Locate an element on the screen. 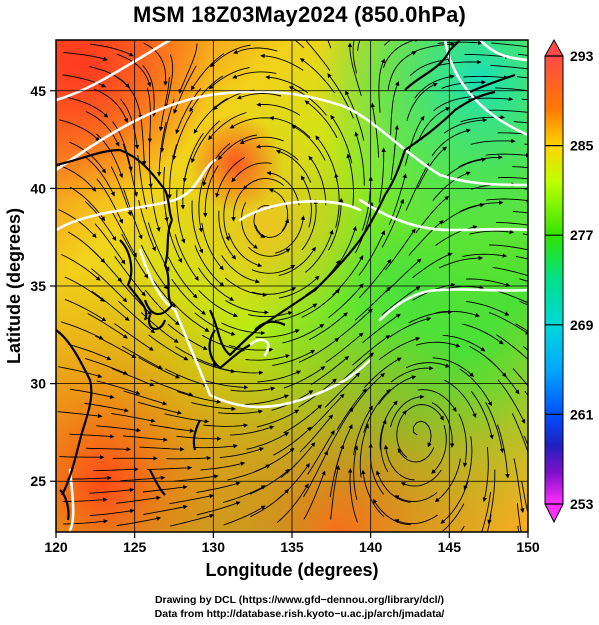 This screenshot has width=599, height=625. colorbar-label: 285 is located at coordinates (582, 146).